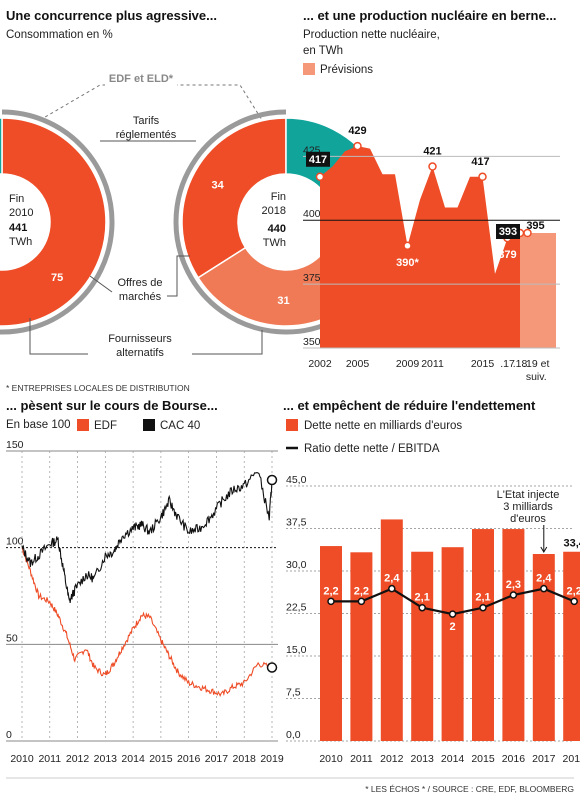  Describe the element at coordinates (536, 377) in the screenshot. I see `nuclear-xtick-cont: suiv.` at that location.